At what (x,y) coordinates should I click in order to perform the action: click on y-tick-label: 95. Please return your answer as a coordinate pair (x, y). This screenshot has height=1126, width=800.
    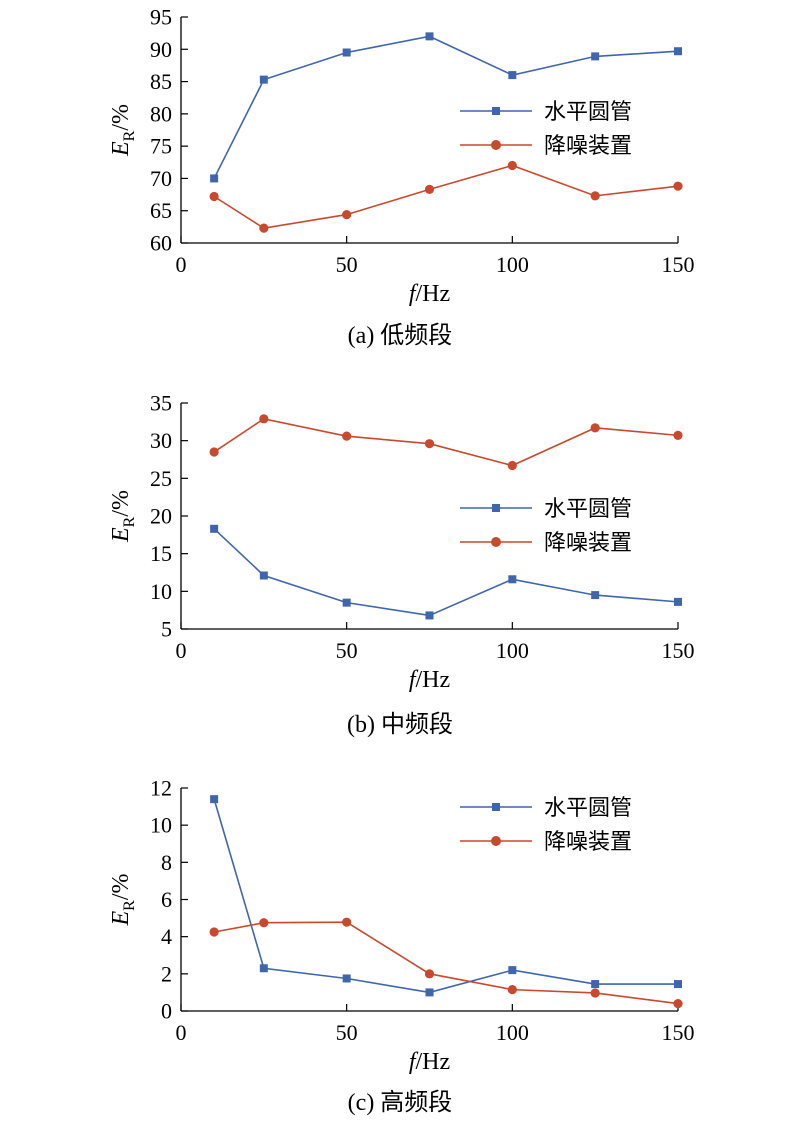
    Looking at the image, I should click on (161, 17).